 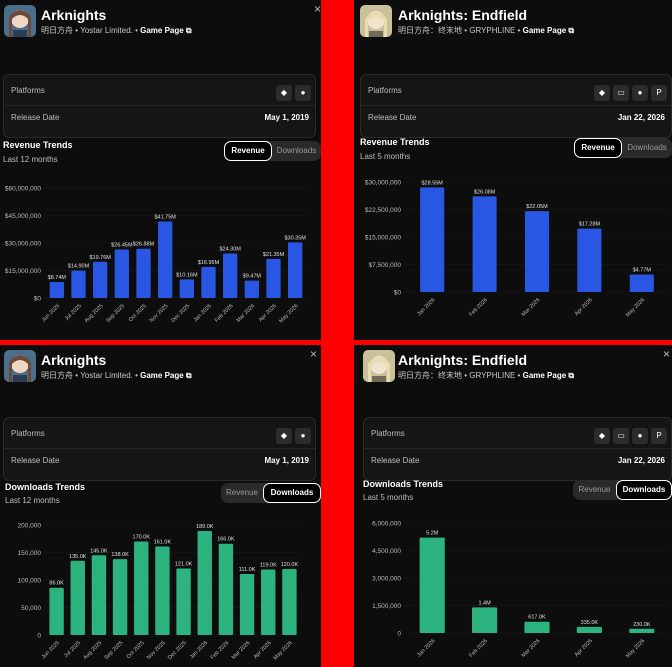 What do you see at coordinates (23, 216) in the screenshot?
I see `y-tick-label: $45,000,000` at bounding box center [23, 216].